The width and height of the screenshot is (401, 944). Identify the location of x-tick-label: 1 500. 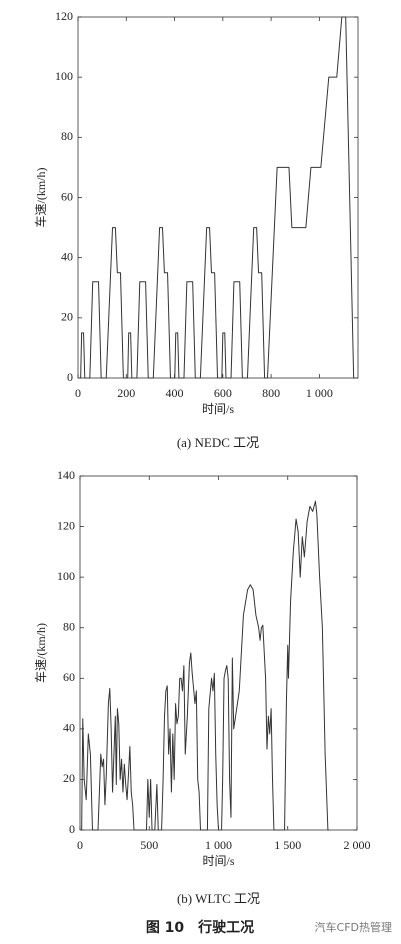
(287, 845).